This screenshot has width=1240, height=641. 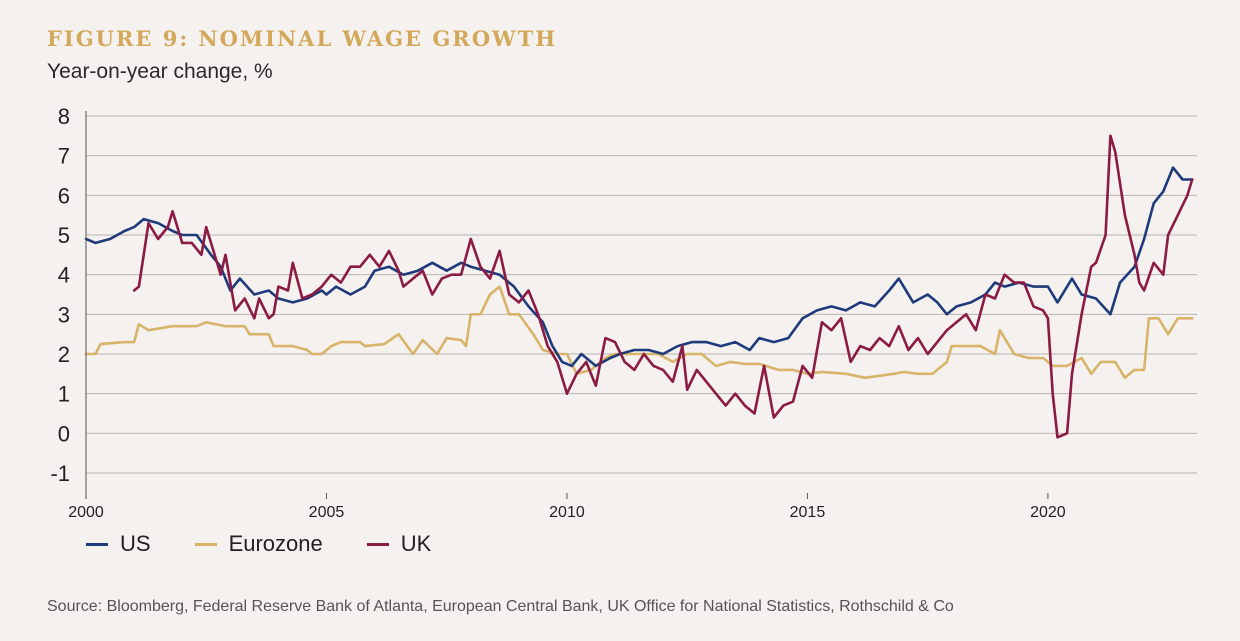 What do you see at coordinates (64, 156) in the screenshot?
I see `y-tick-label: 7` at bounding box center [64, 156].